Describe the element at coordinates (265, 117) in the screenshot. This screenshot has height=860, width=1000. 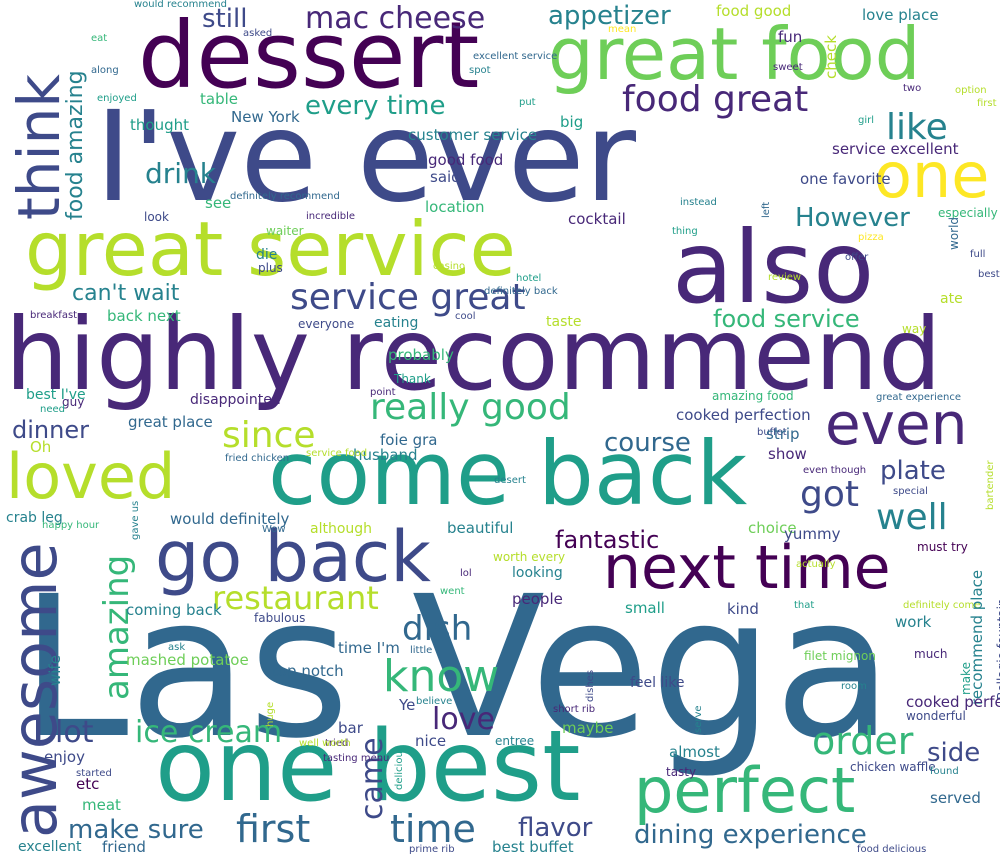
I see `word-new-york: New York` at that location.